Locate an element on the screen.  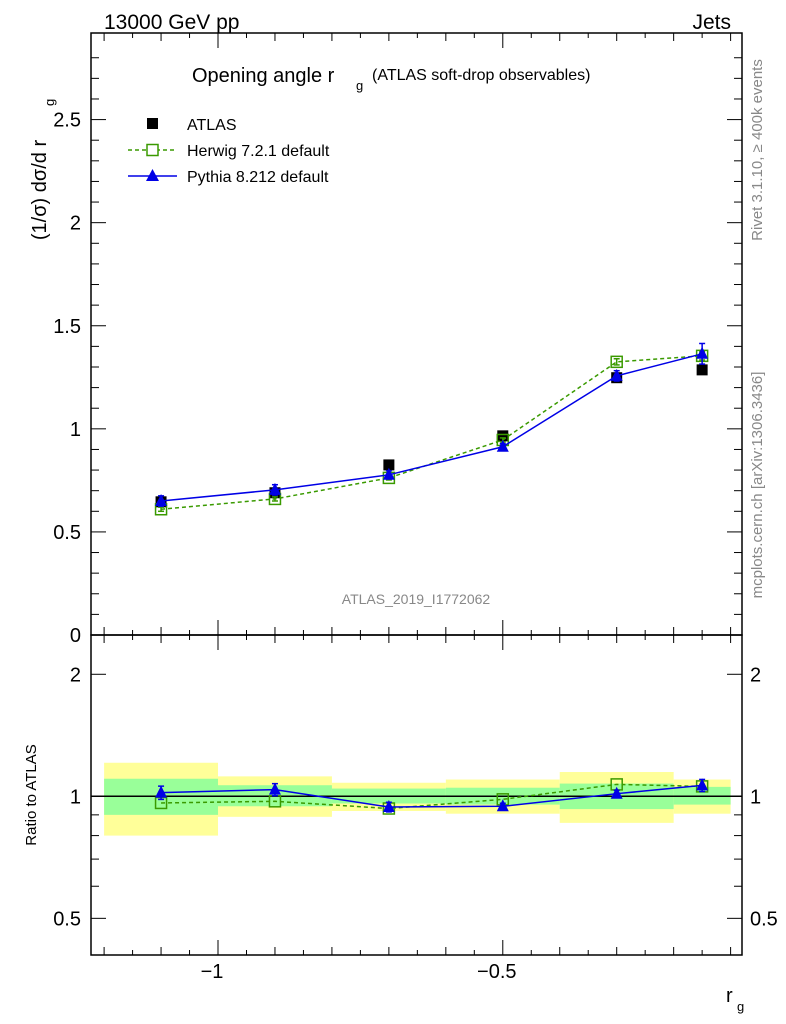
y-tick-label: 1 is located at coordinates (75, 430).